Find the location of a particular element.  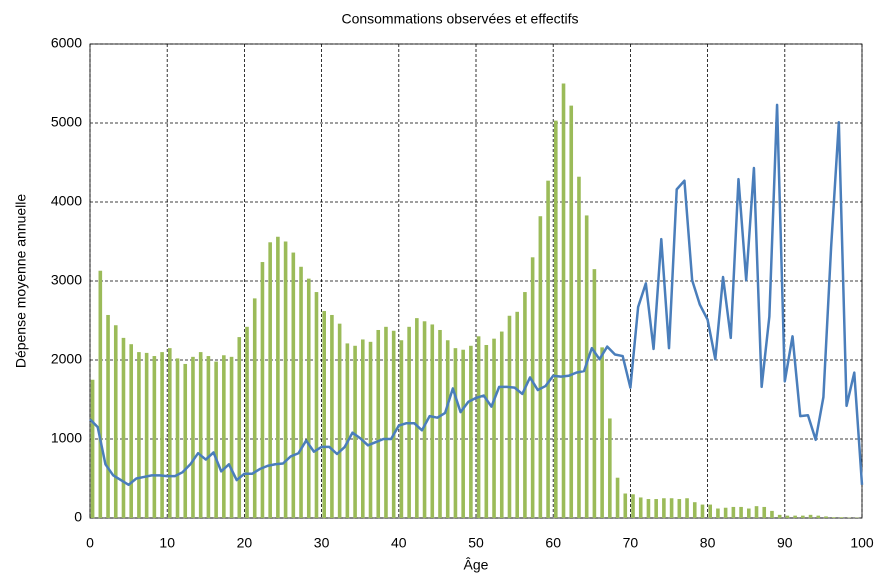

x-tick-label: 60 is located at coordinates (553, 543).